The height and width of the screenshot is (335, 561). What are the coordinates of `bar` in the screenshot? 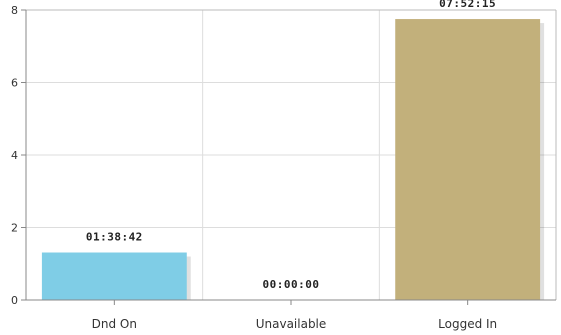 It's located at (114, 276).